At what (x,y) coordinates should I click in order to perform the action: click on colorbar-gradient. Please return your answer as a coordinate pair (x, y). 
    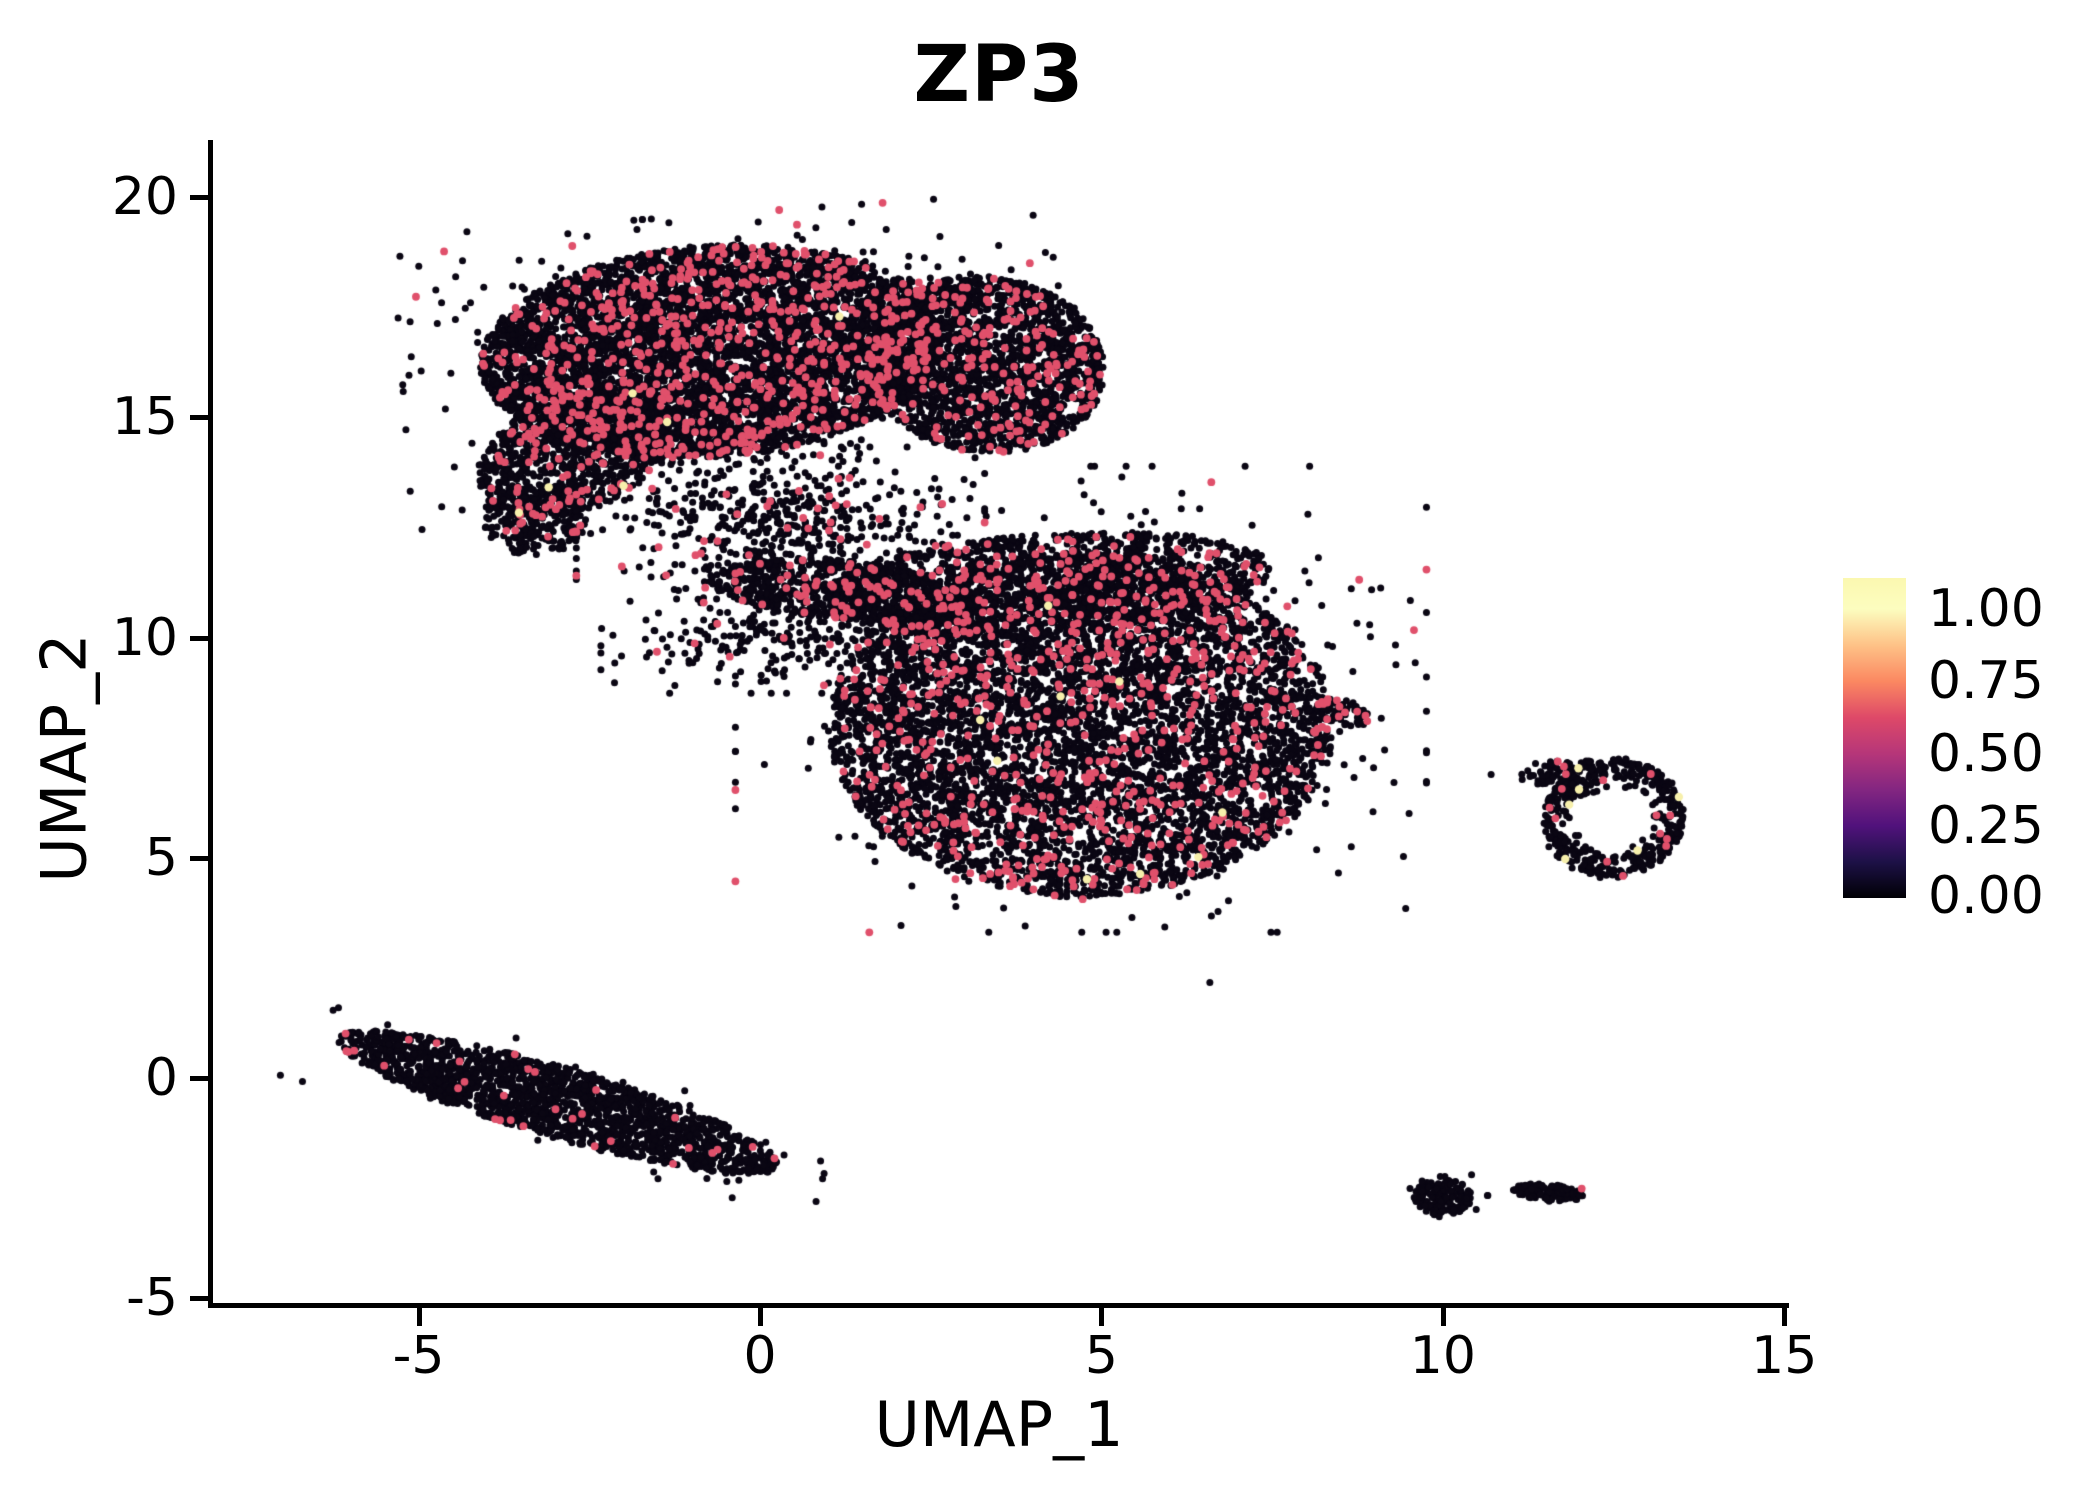
    Looking at the image, I should click on (1874, 738).